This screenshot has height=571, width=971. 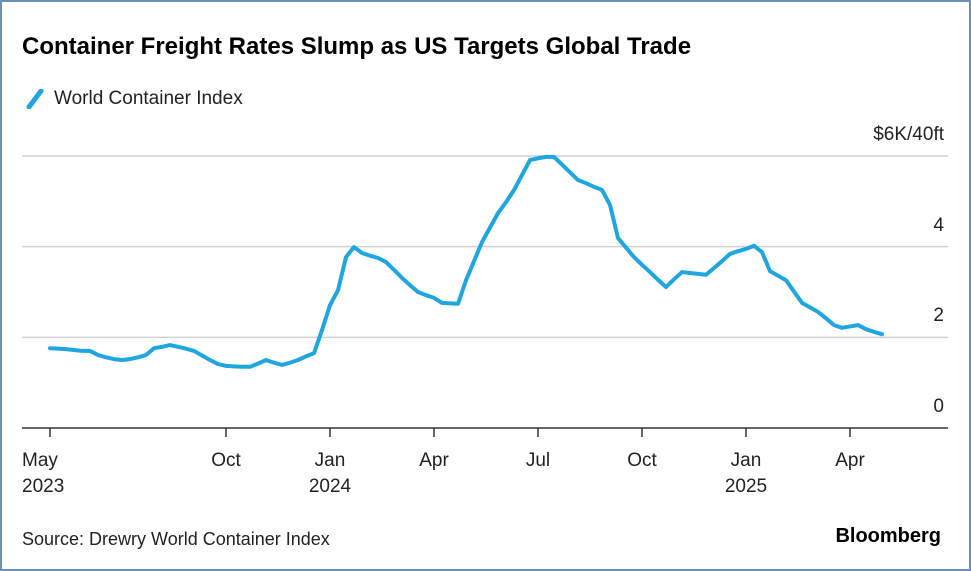 I want to click on x-tick-label: May 2023, so click(x=43, y=473).